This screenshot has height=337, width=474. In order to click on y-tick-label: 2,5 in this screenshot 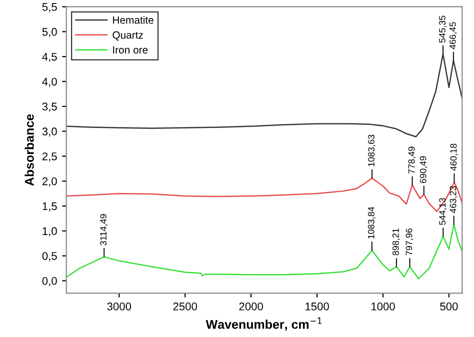, I will do `click(49, 157)`.